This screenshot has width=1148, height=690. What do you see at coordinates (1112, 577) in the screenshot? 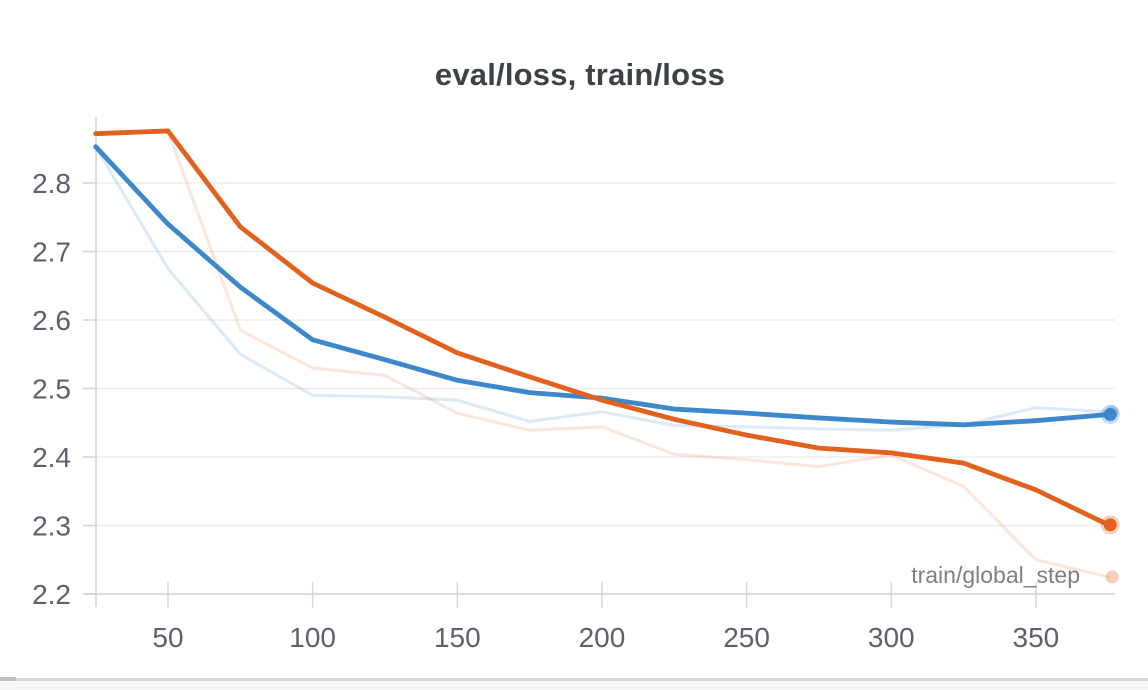
I see `end-dot-raw` at bounding box center [1112, 577].